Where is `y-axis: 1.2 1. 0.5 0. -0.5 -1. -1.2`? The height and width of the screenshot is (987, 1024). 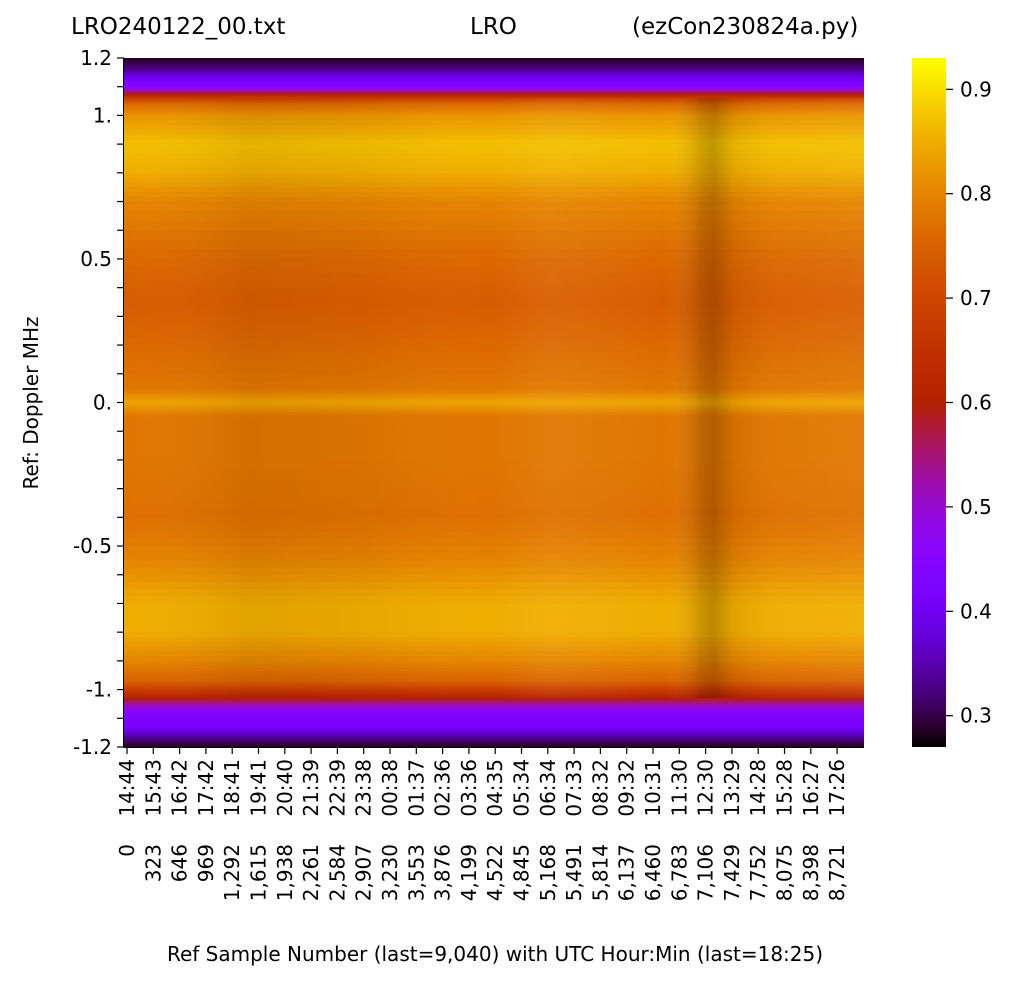 y-axis: 1.2 1. 0.5 0. -0.5 -1. -1.2 is located at coordinates (98, 402).